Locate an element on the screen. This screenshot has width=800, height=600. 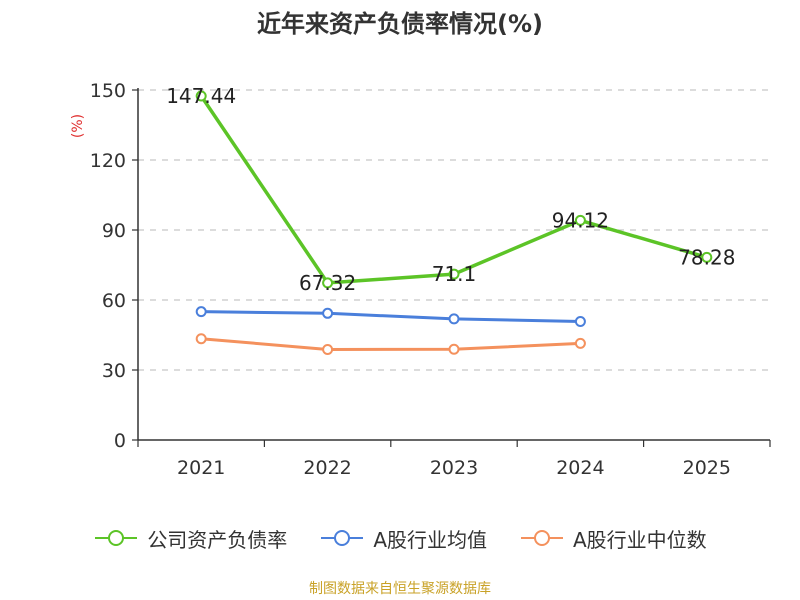
y-tick-label: 150 is located at coordinates (108, 91).